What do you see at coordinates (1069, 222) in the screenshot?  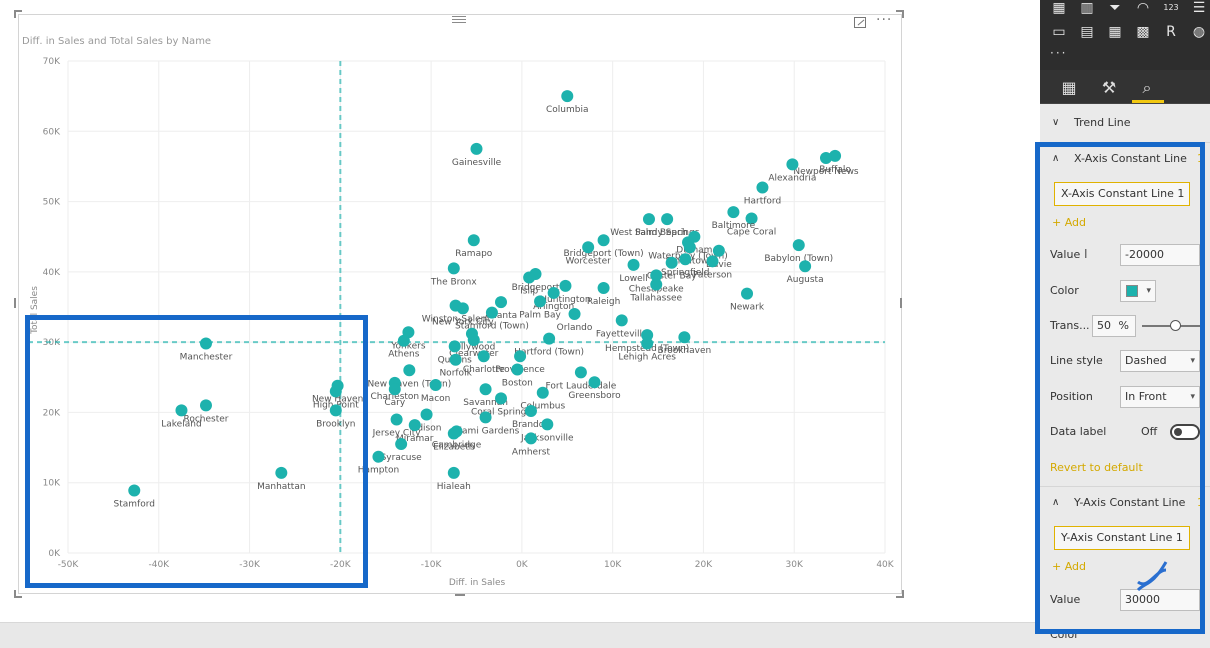 I see `x-axis-add-link: + Add` at bounding box center [1069, 222].